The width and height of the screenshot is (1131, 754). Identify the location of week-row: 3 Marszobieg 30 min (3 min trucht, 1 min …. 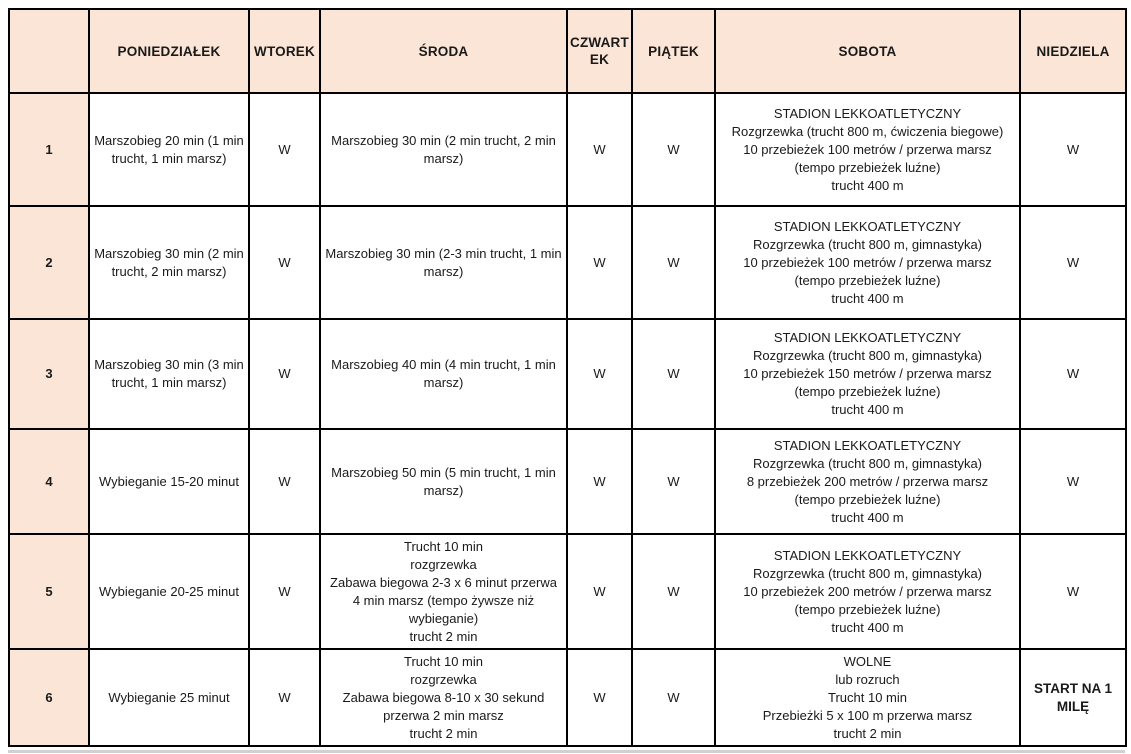
(567, 374).